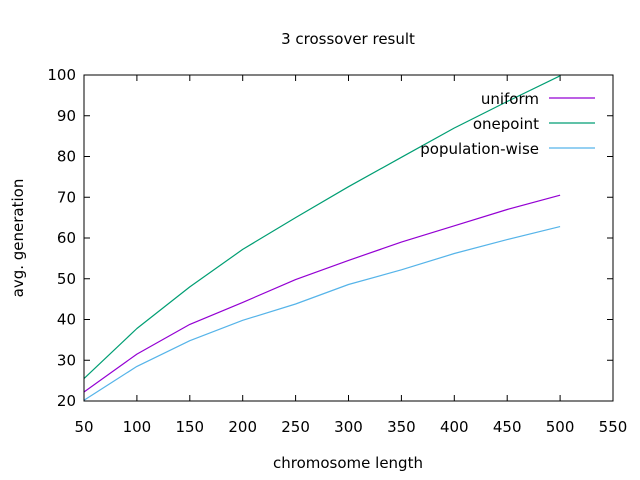 The image size is (640, 480). I want to click on legend-label-uniform: uniform, so click(510, 99).